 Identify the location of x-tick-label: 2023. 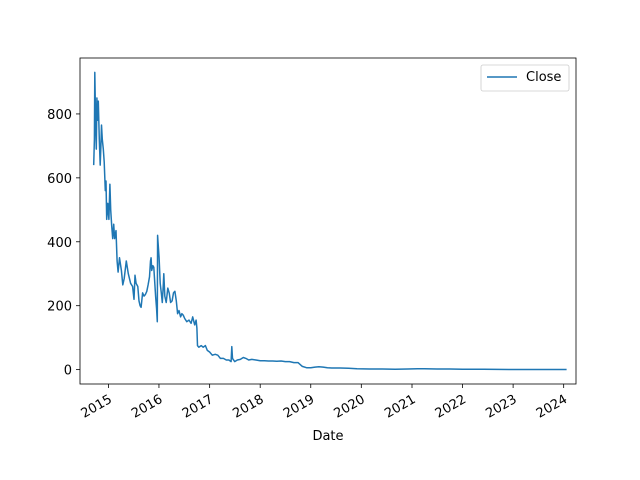
(501, 407).